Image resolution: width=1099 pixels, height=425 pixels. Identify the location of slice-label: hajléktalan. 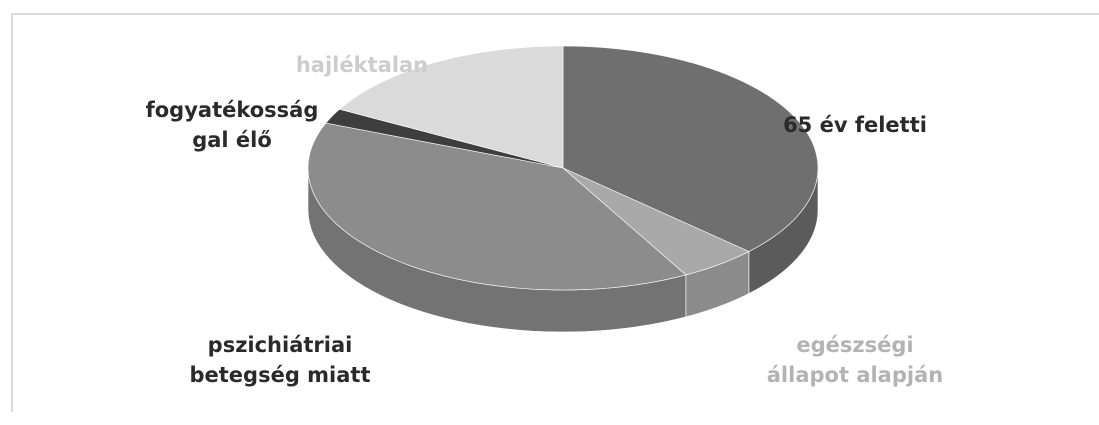
(362, 65).